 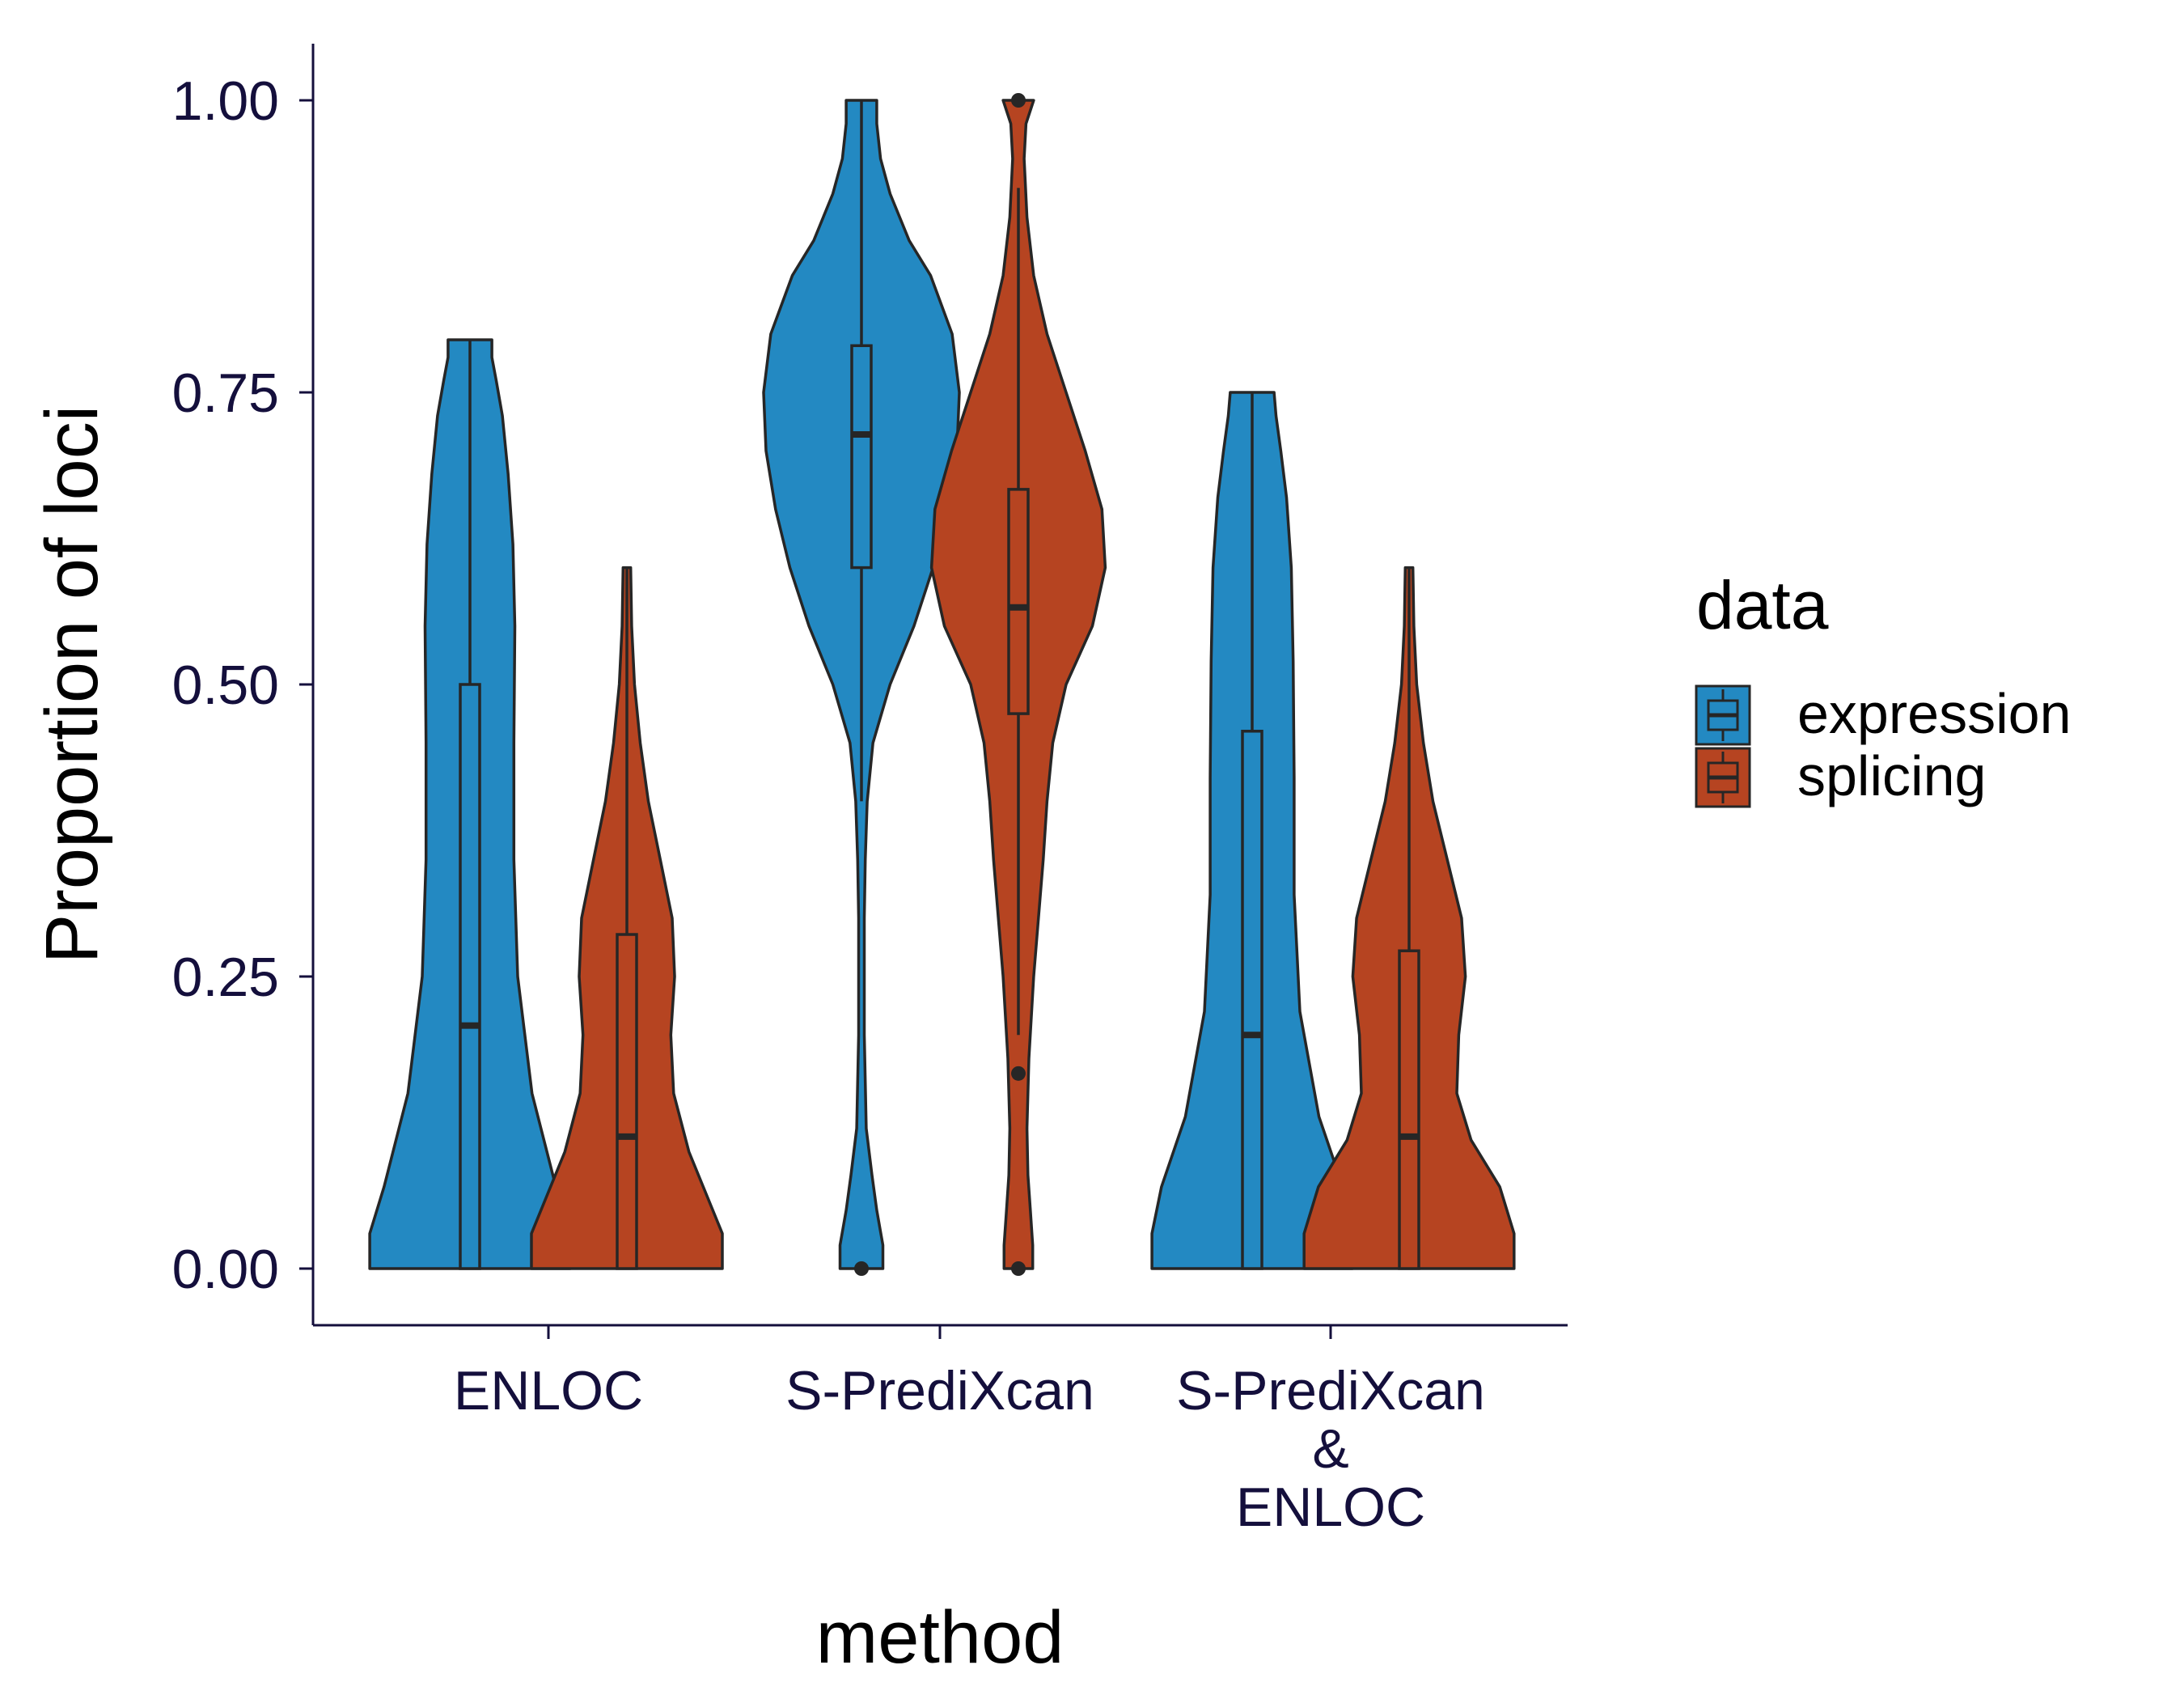 I want to click on y-axis-title: Proportion of loci, so click(x=72, y=684).